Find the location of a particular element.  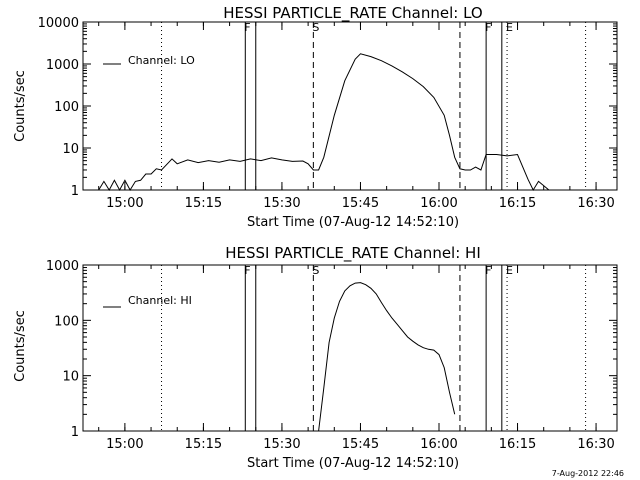

chart-title: HESSI PARTICLE_RATE Channel: LO is located at coordinates (352, 13).